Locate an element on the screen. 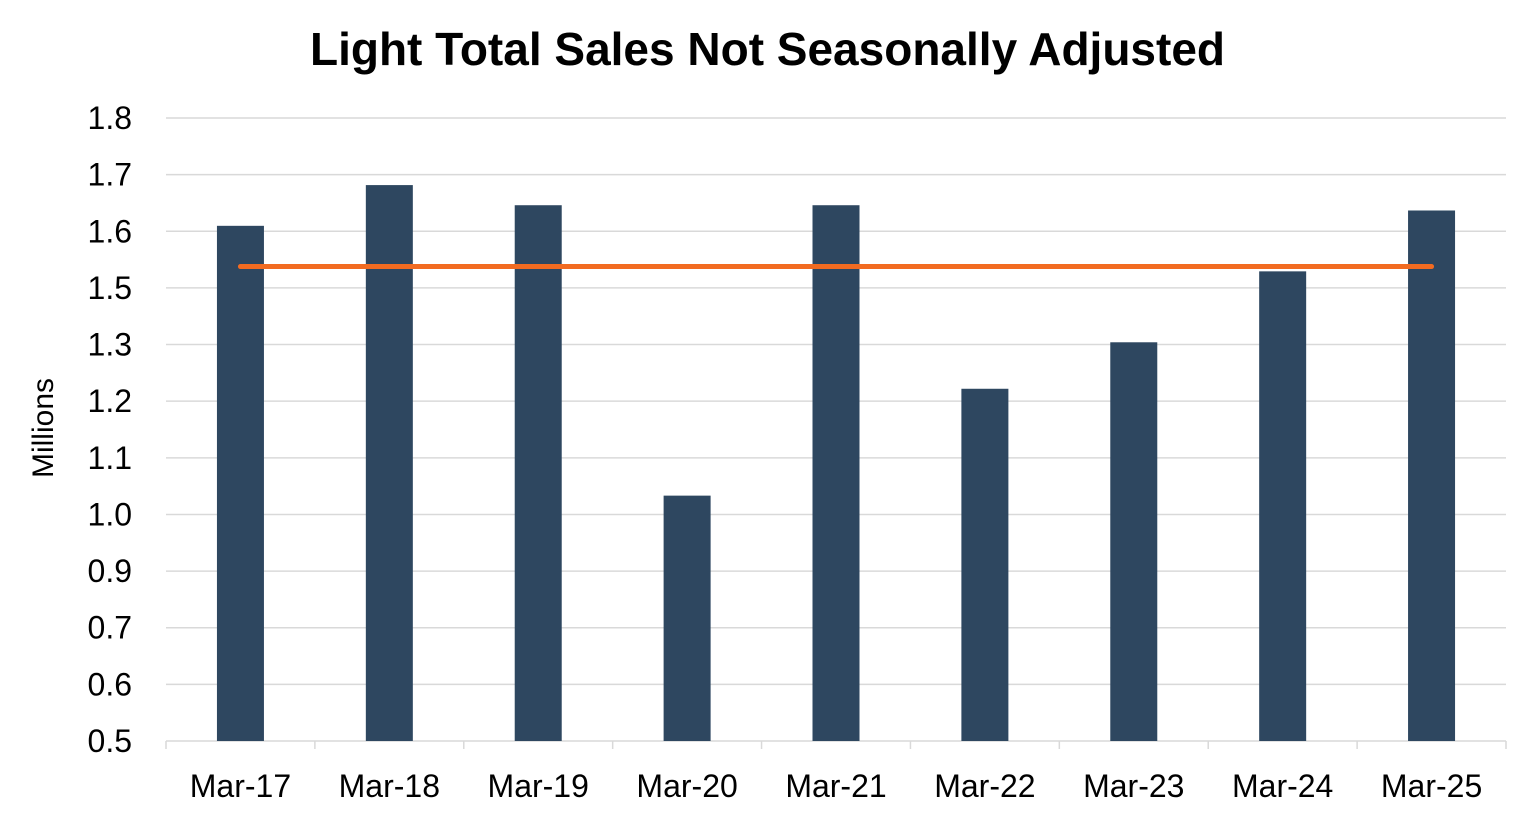 The image size is (1535, 822). x-tick-label: Mar-19 is located at coordinates (538, 786).